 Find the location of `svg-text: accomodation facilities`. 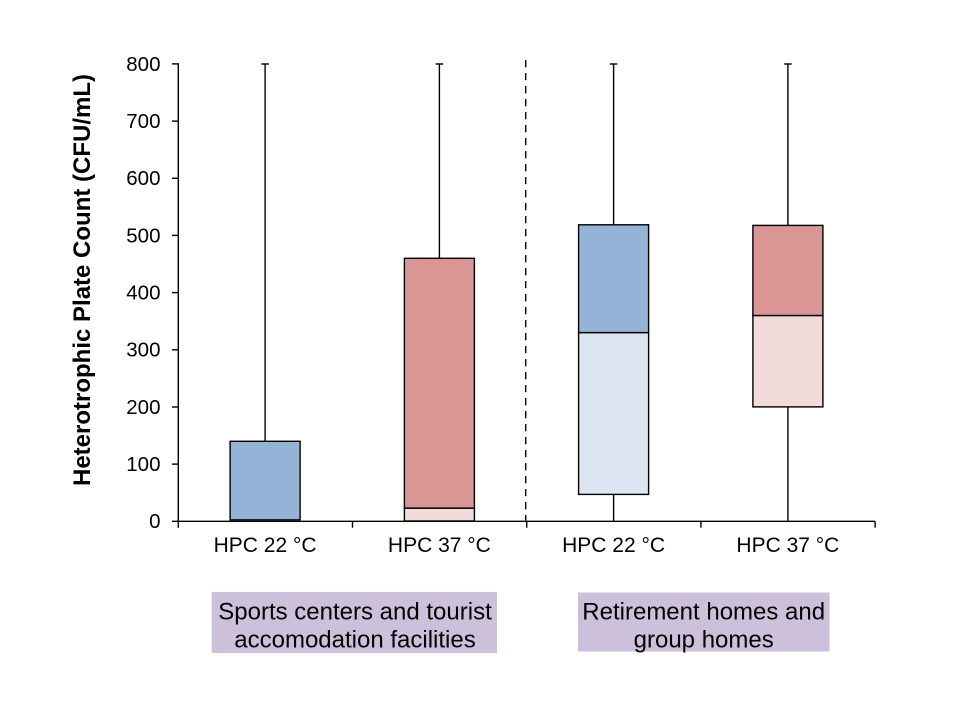

svg-text: accomodation facilities is located at coordinates (354, 640).